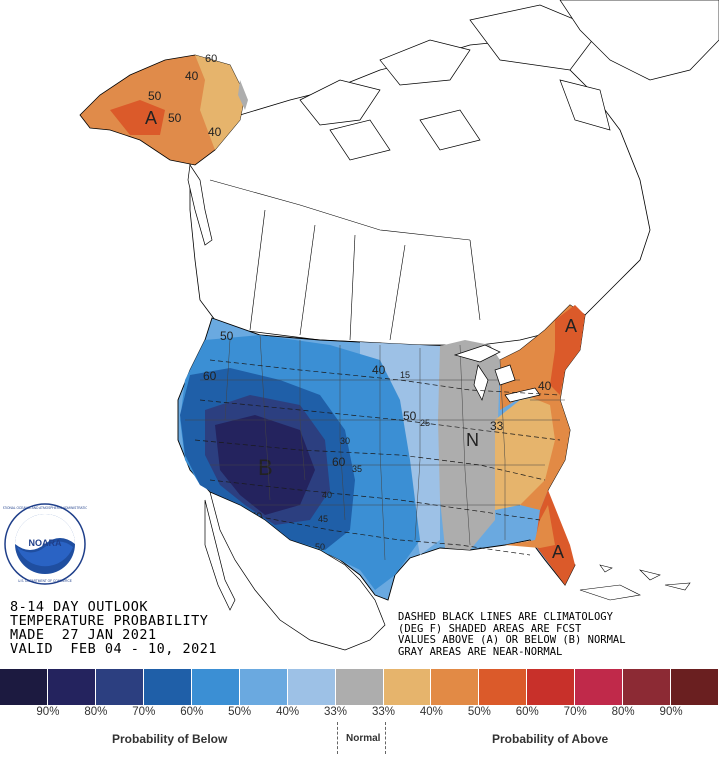 This screenshot has height=760, width=719. Describe the element at coordinates (425, 423) in the screenshot. I see `clim-25: 25` at that location.